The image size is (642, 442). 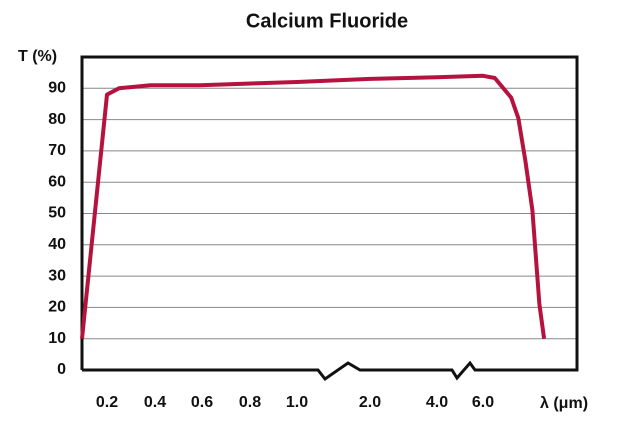 What do you see at coordinates (57, 307) in the screenshot?
I see `y-tick-label: 20` at bounding box center [57, 307].